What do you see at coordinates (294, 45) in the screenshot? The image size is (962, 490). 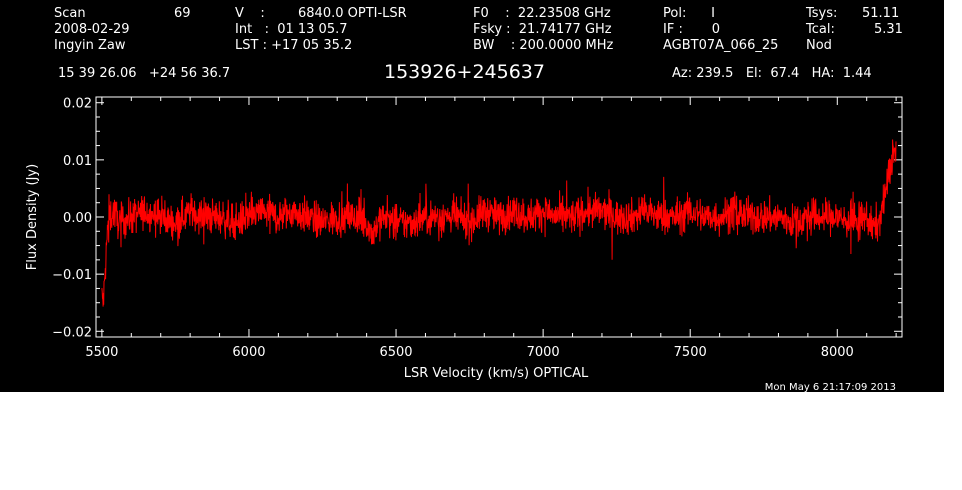 I see `lst-value: LST : +17 05 35.2` at bounding box center [294, 45].